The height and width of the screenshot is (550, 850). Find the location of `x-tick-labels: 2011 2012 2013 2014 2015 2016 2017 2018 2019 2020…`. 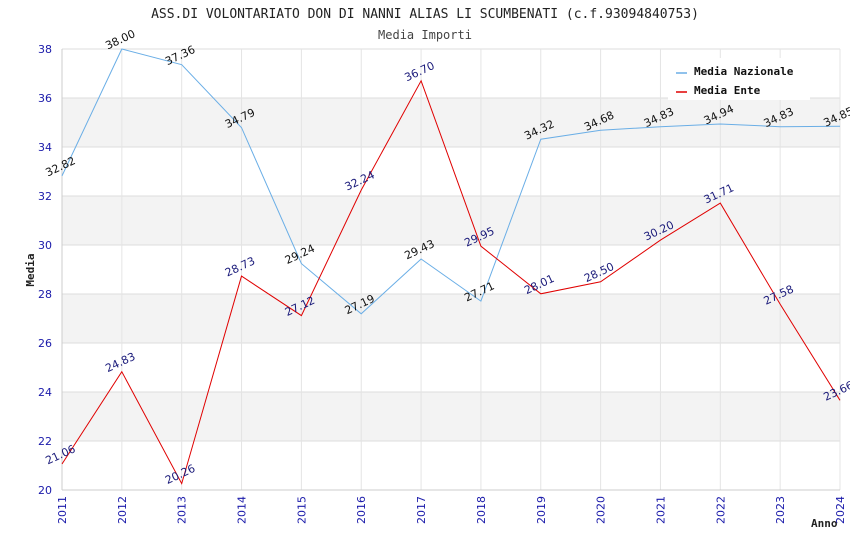

x-tick-labels: 2011 2012 2013 2014 2015 2016 2017 2018 2019 2020… is located at coordinates (451, 510).